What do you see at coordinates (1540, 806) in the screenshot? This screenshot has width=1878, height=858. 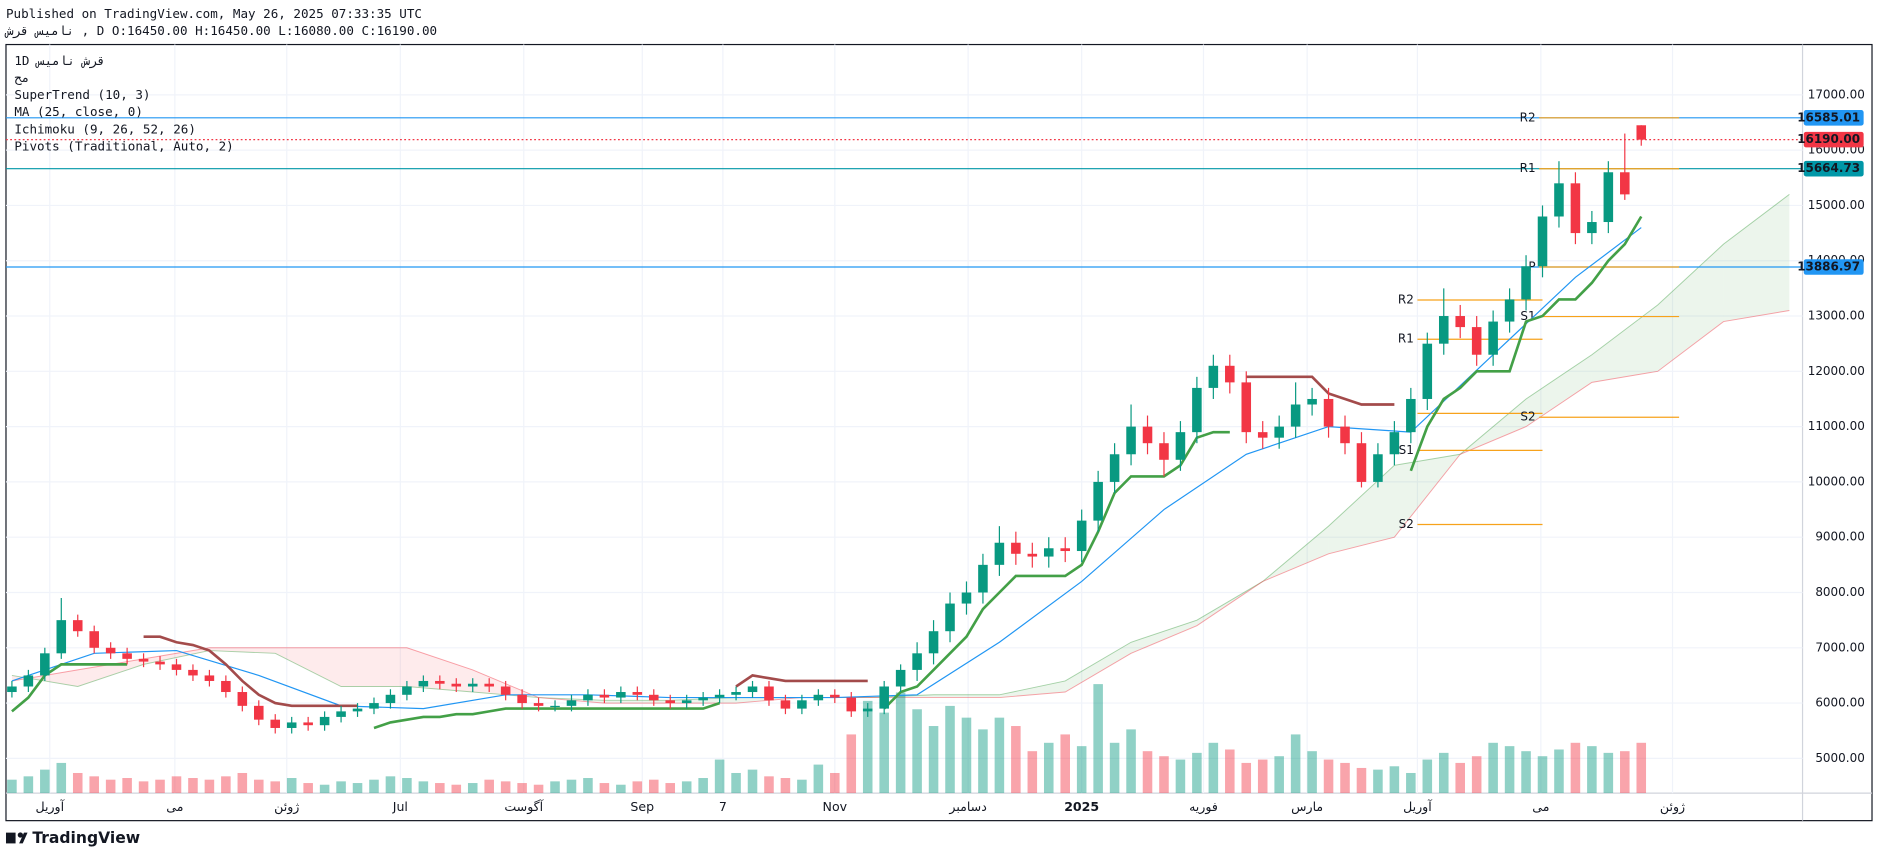 I see `x-tick-label: می` at bounding box center [1540, 806].